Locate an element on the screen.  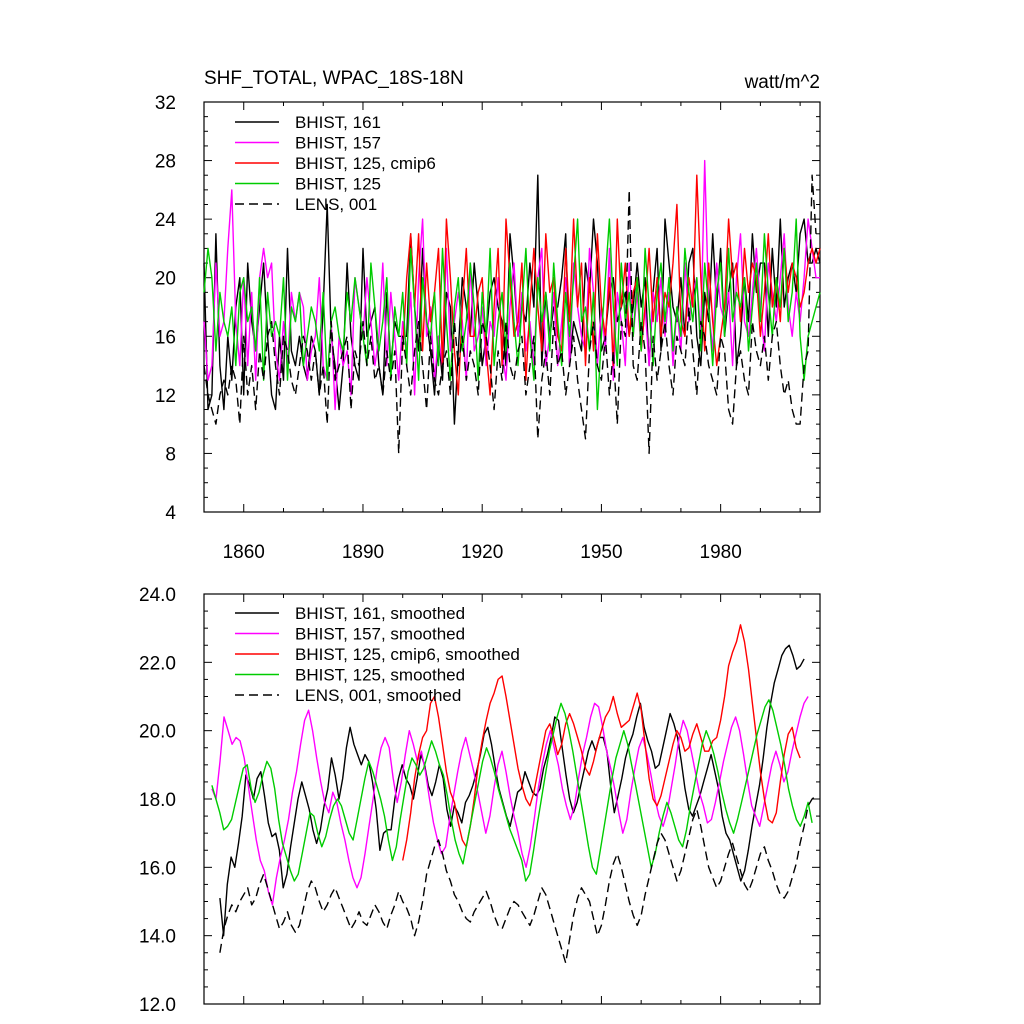
bottom-ytick-label: 22.0 is located at coordinates (157, 663).